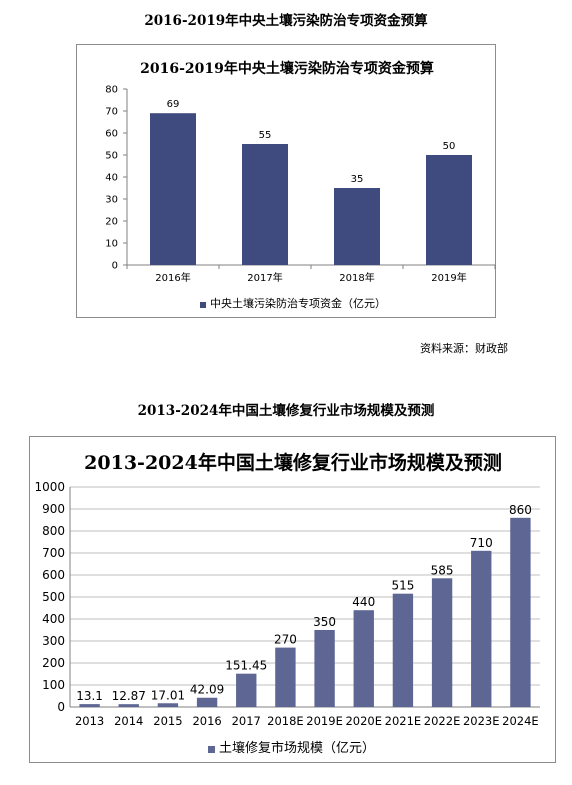 The width and height of the screenshot is (572, 785). What do you see at coordinates (203, 305) in the screenshot?
I see `chart1-legend-swatch` at bounding box center [203, 305].